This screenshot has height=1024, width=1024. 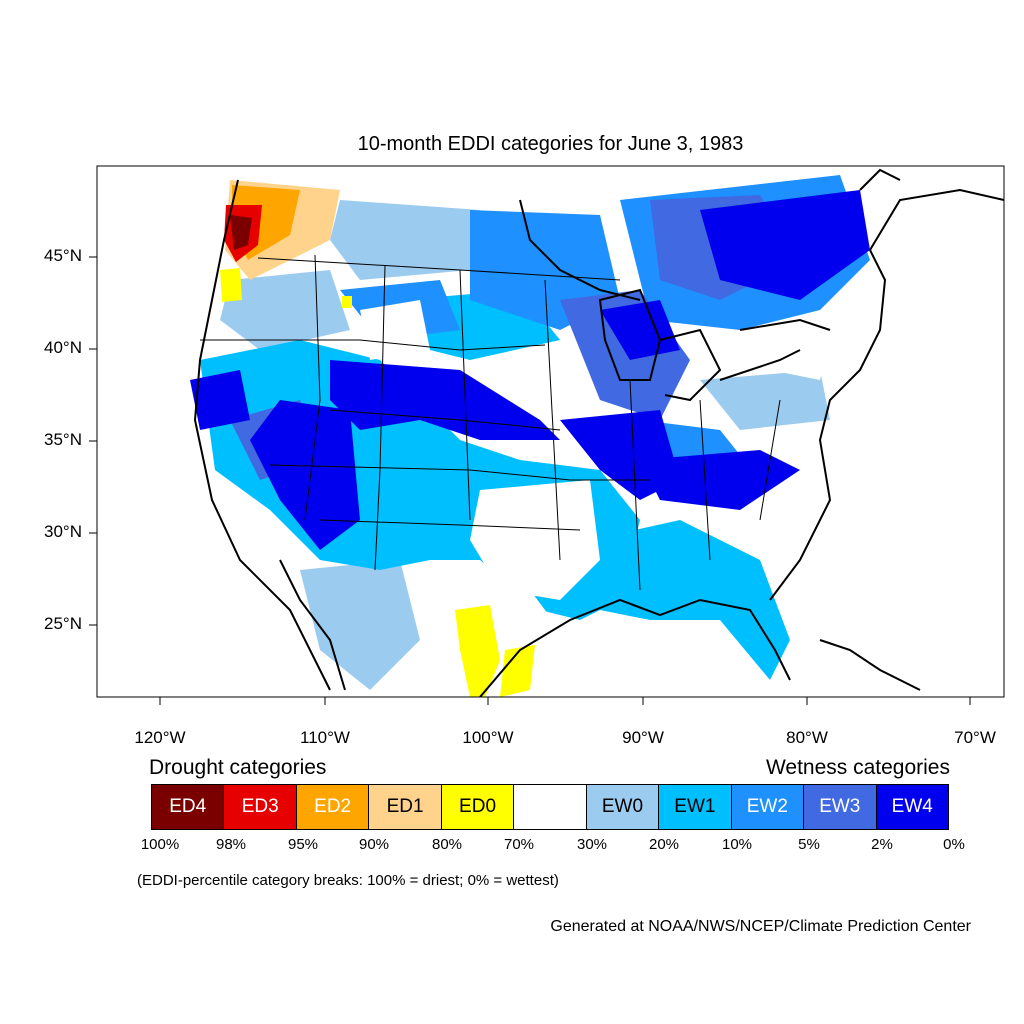 What do you see at coordinates (63, 623) in the screenshot?
I see `lat-label: 25°N` at bounding box center [63, 623].